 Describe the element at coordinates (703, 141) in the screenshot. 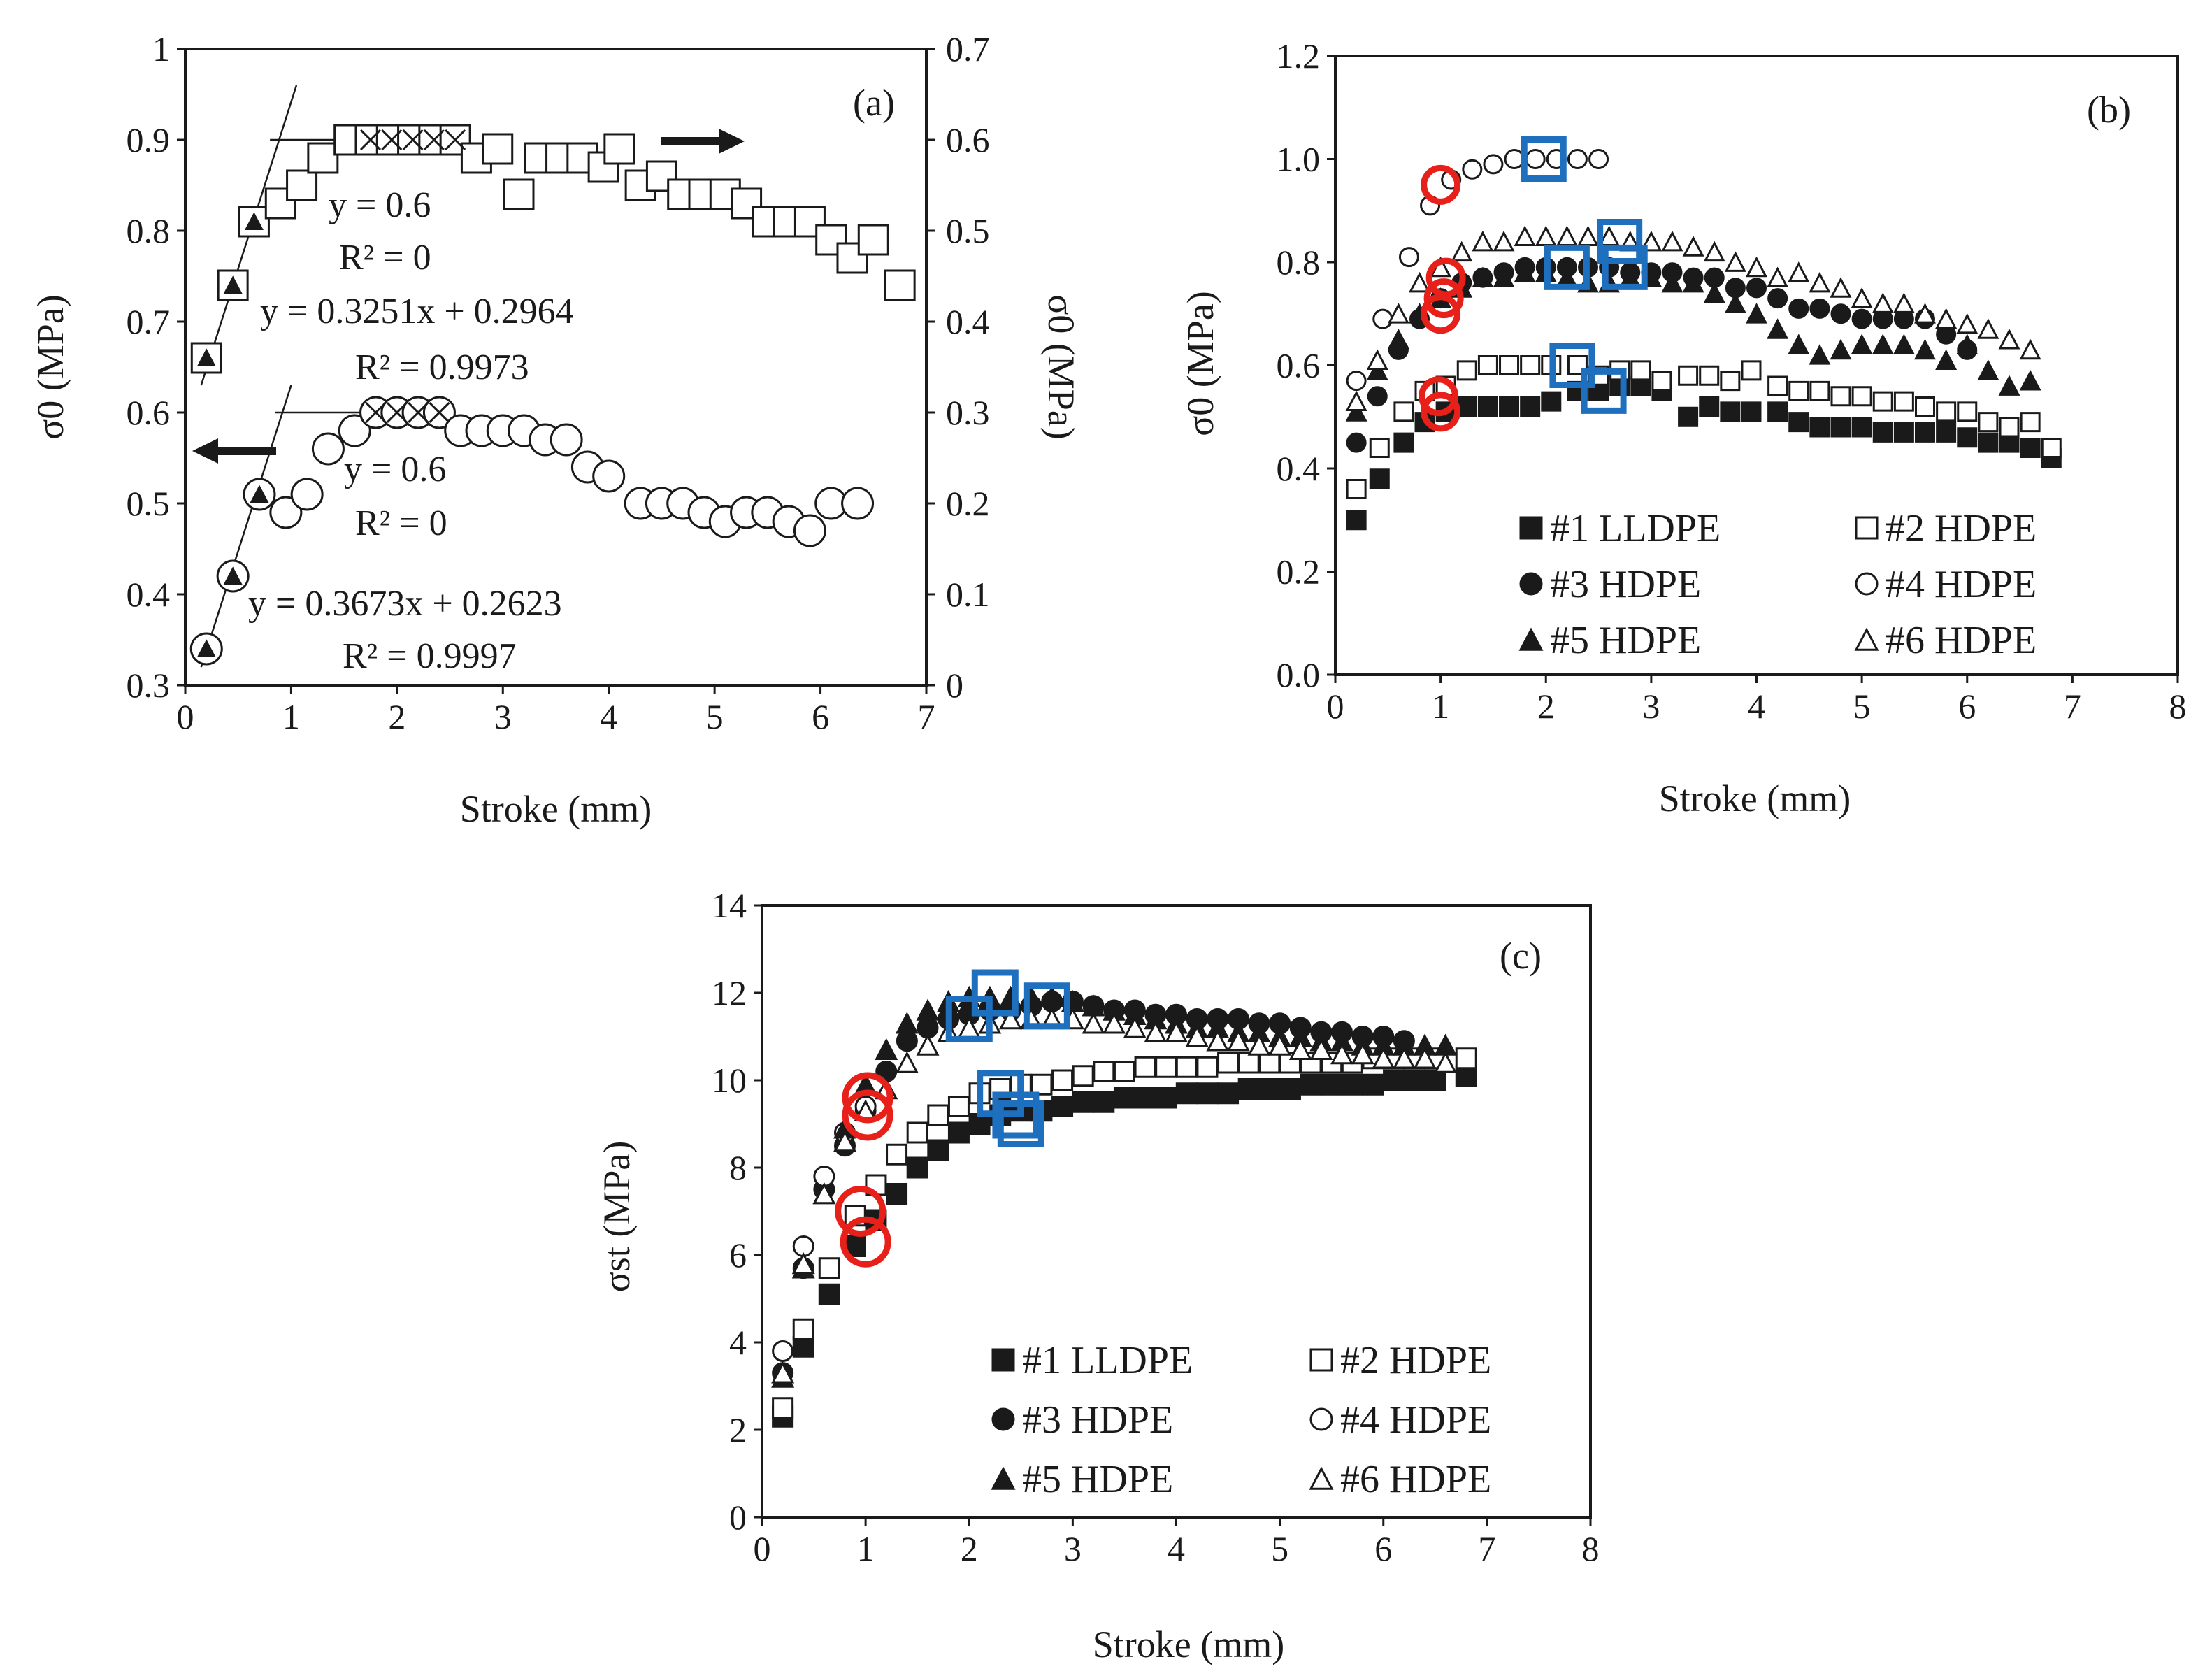

I see `right-axis-arrow` at that location.